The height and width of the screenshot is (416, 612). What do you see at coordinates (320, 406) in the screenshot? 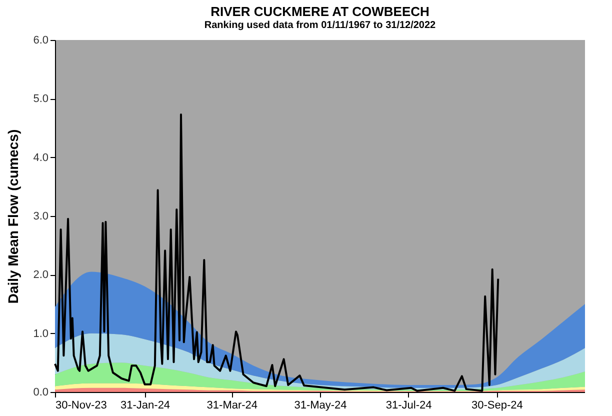
I see `x-tick-label: 31-May-24` at bounding box center [320, 406].